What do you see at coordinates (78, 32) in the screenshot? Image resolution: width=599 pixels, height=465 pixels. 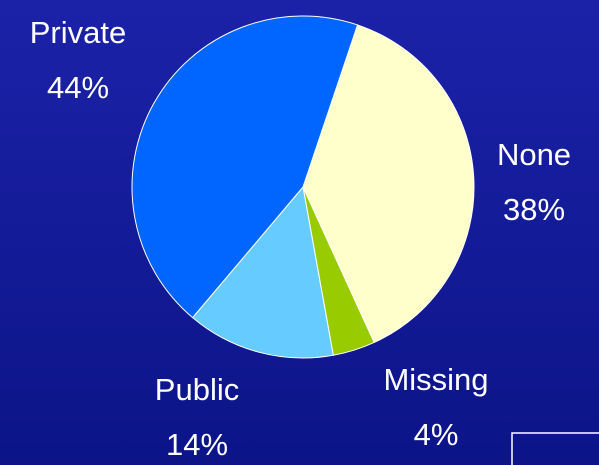 I see `slice-label: Private` at bounding box center [78, 32].